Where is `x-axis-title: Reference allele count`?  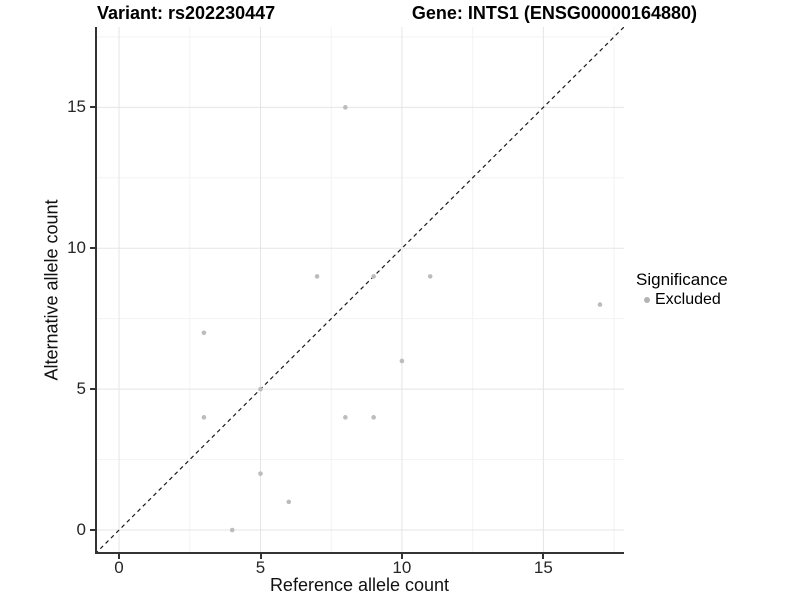 x-axis-title: Reference allele count is located at coordinates (359, 585).